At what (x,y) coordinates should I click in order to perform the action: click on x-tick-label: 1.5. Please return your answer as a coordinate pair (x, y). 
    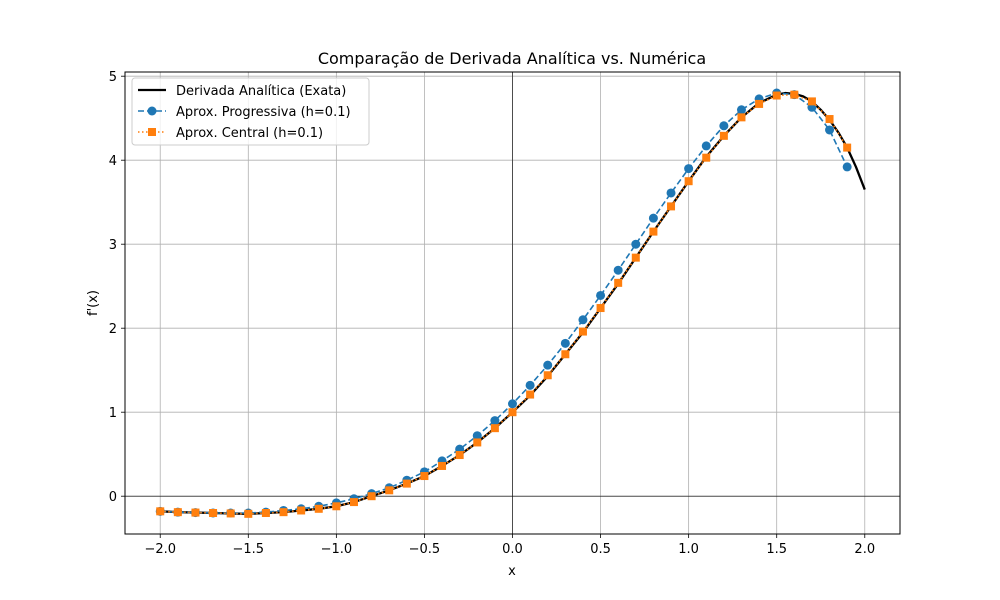
    Looking at the image, I should click on (776, 549).